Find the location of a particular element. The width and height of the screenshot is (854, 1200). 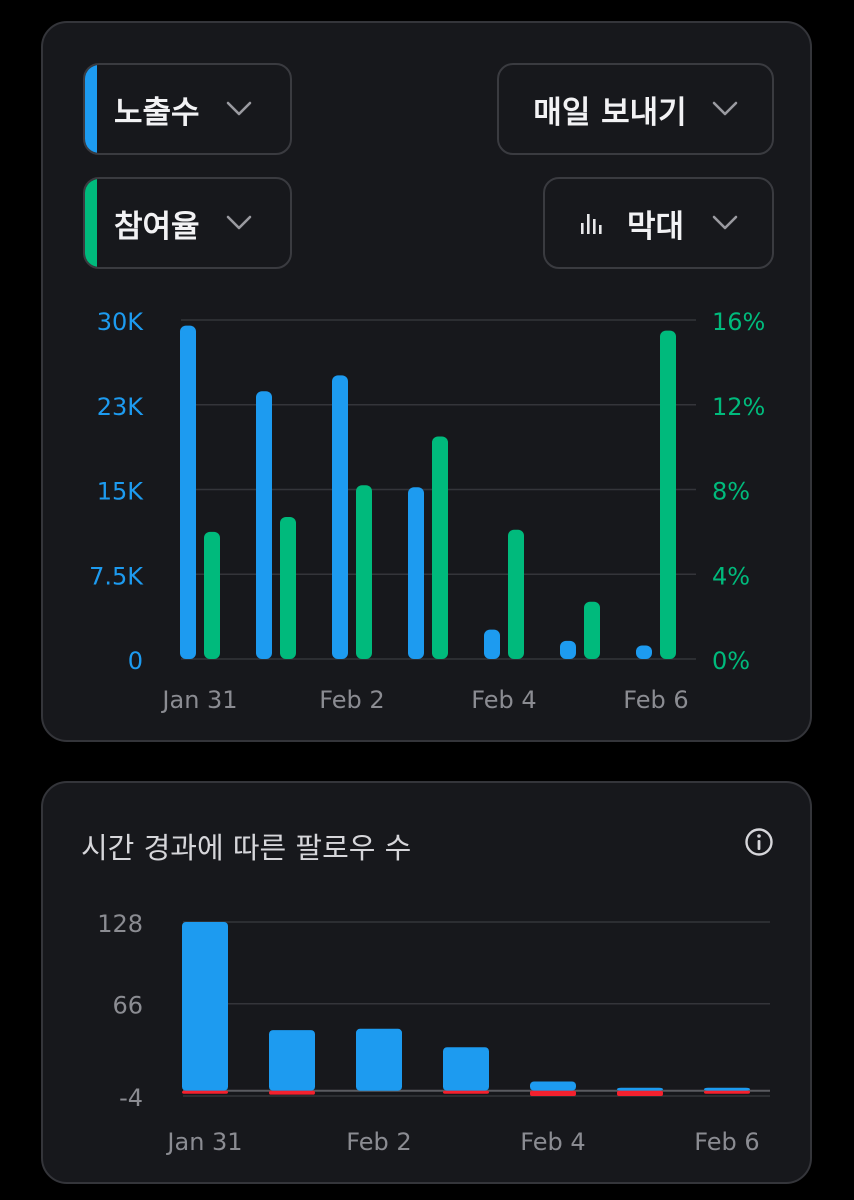

metric2-label: 참여율 is located at coordinates (157, 226).